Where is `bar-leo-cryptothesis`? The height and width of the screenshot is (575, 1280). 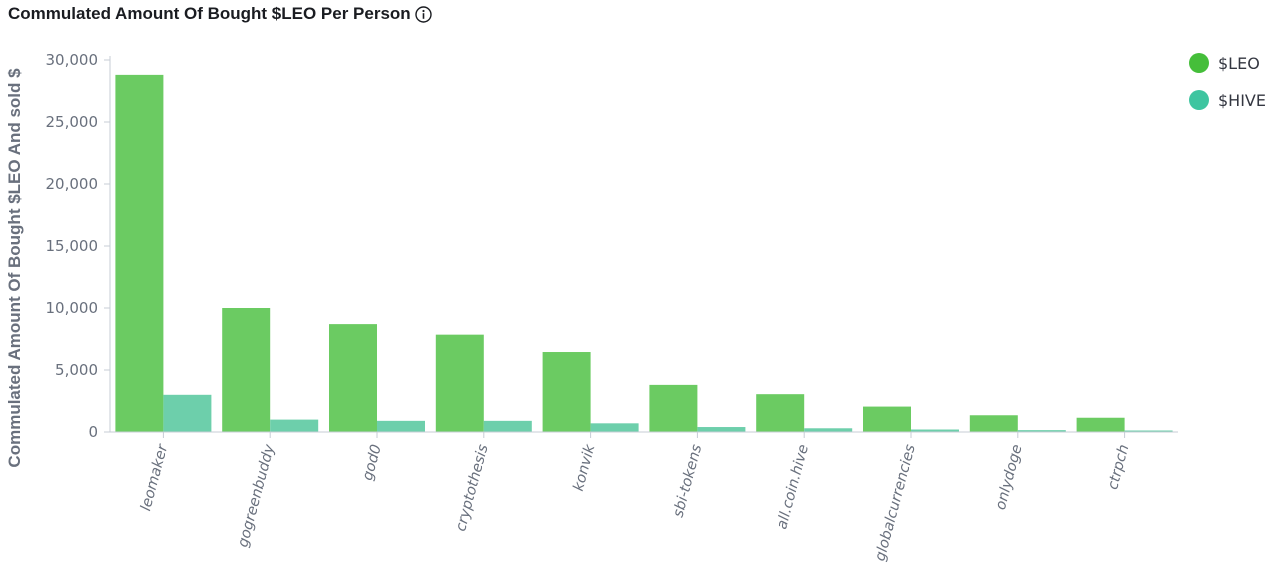 bar-leo-cryptothesis is located at coordinates (459, 383).